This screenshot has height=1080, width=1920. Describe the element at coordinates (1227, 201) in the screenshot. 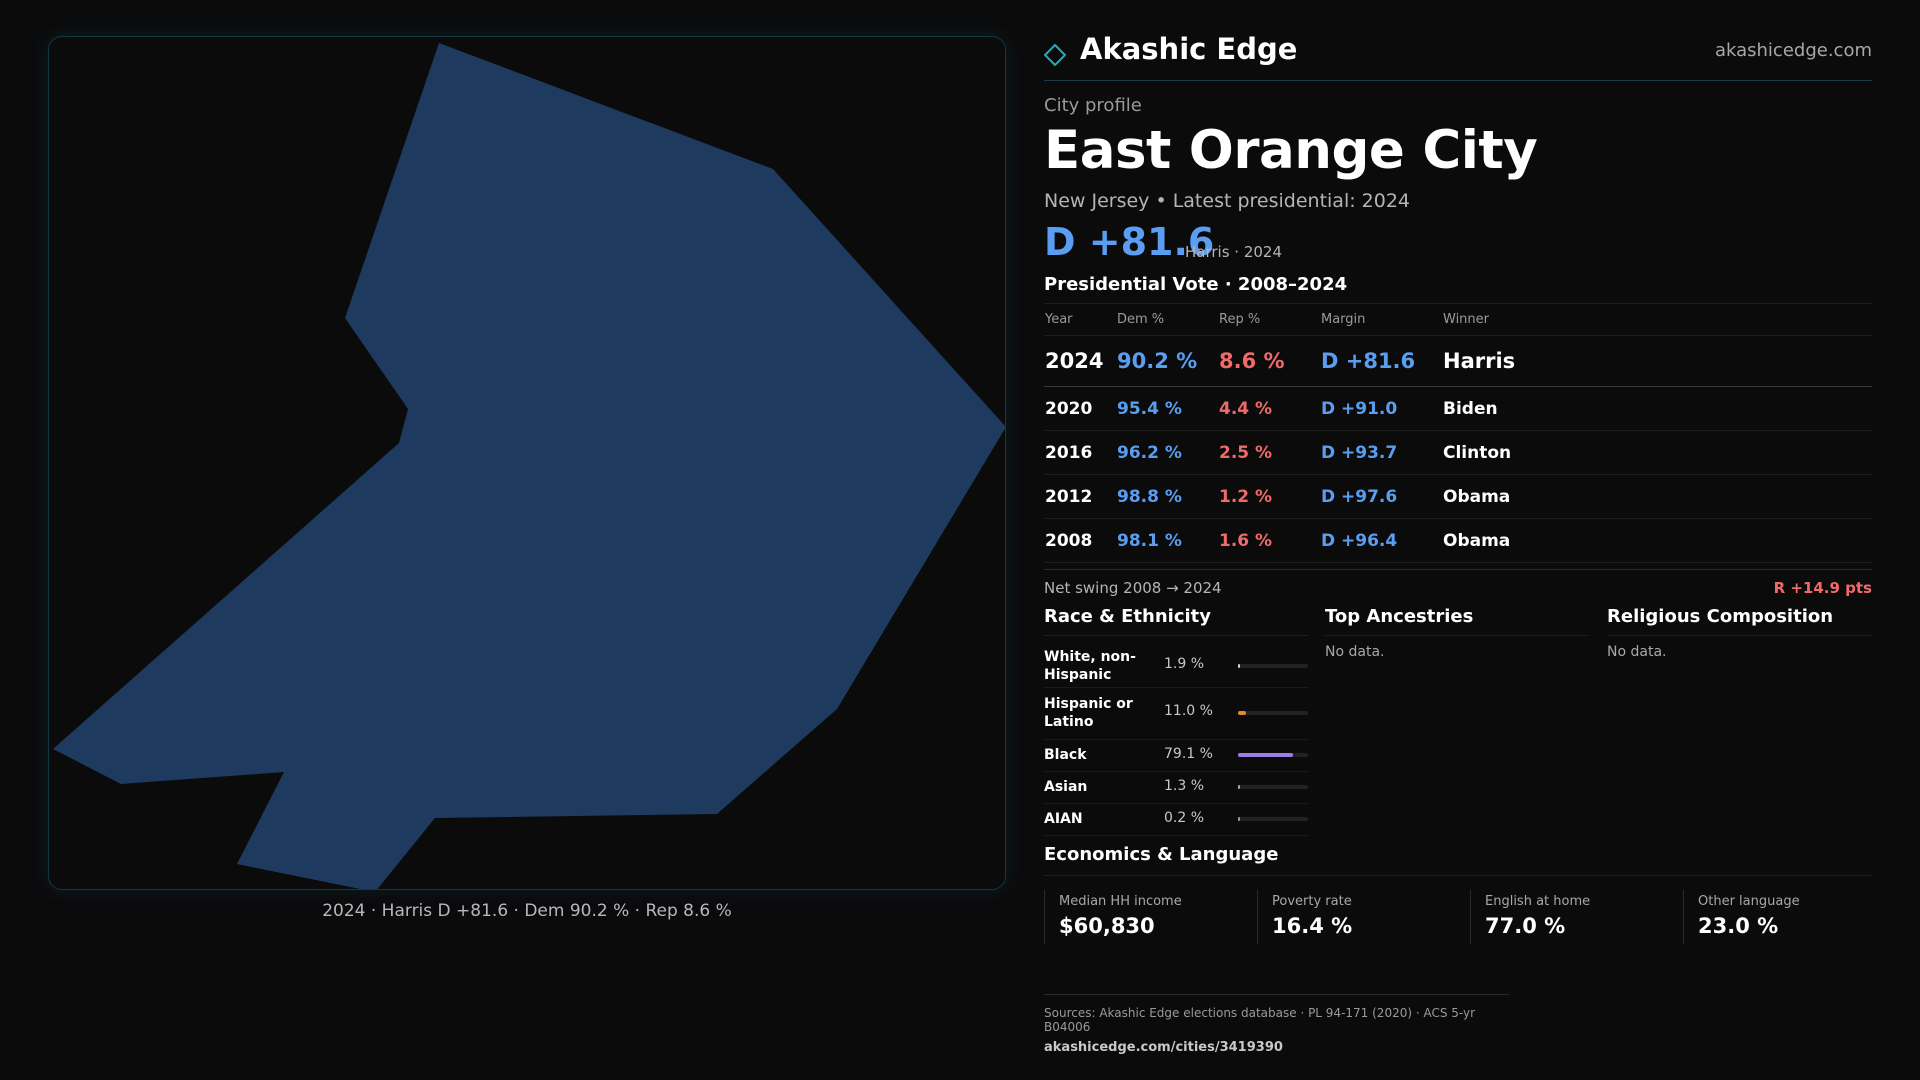

I see `page-subtitle: New Jersey • Latest presidential: 2024` at that location.